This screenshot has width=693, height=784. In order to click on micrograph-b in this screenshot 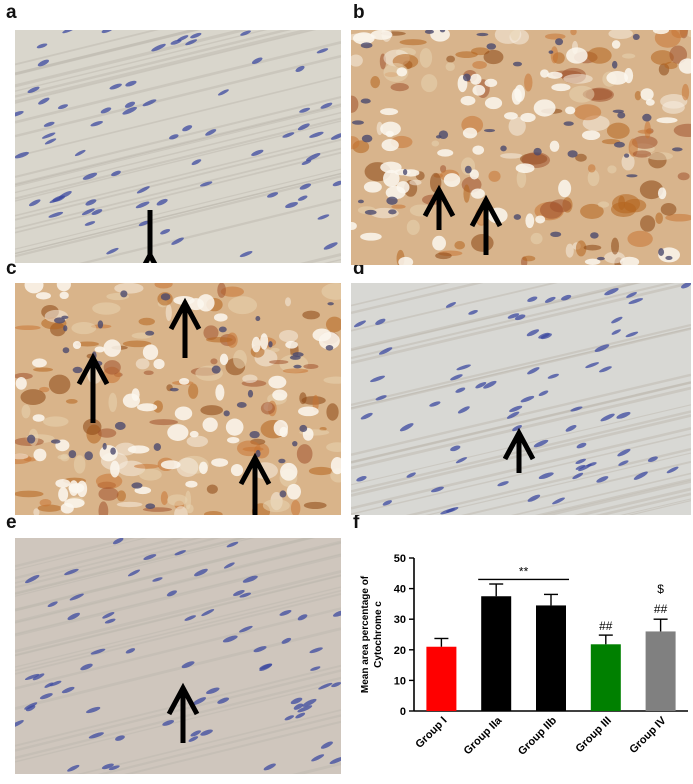, I will do `click(521, 147)`.